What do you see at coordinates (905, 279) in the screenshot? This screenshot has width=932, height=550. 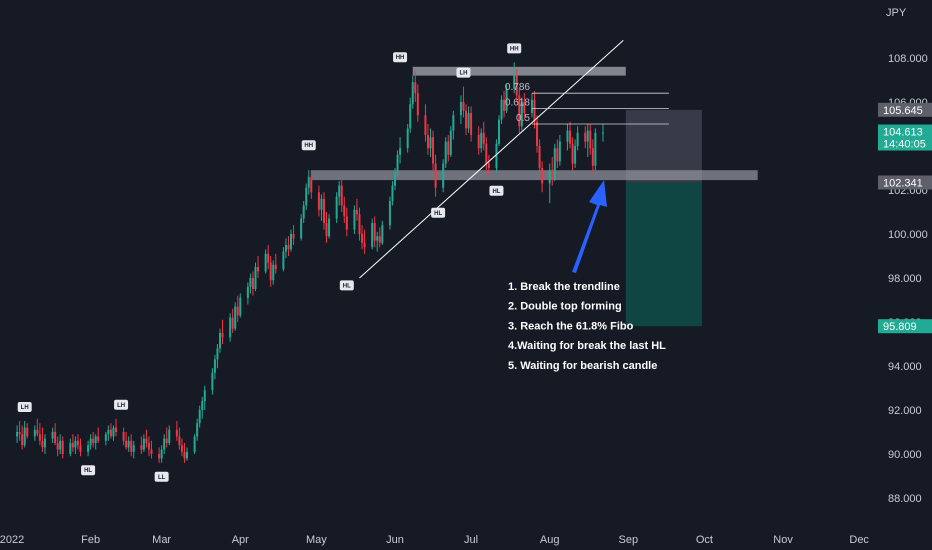 I see `y-axis-tick: 98.000` at bounding box center [905, 279].